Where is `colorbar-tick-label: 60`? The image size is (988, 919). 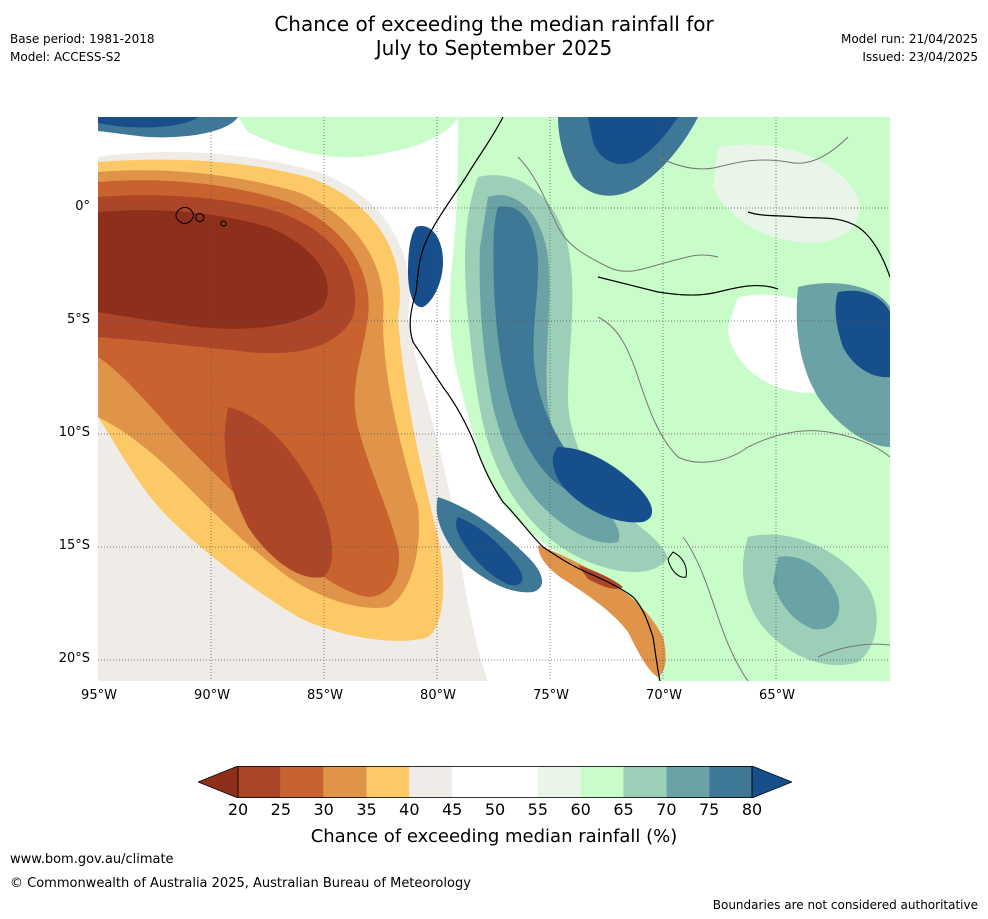 colorbar-tick-label: 60 is located at coordinates (580, 809).